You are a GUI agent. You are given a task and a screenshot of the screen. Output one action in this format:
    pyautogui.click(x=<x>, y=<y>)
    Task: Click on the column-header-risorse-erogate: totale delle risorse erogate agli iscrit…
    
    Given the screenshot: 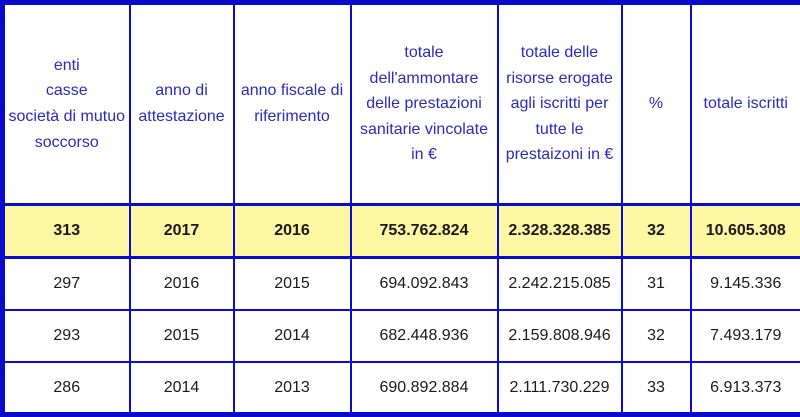 What is the action you would take?
    pyautogui.click(x=559, y=103)
    